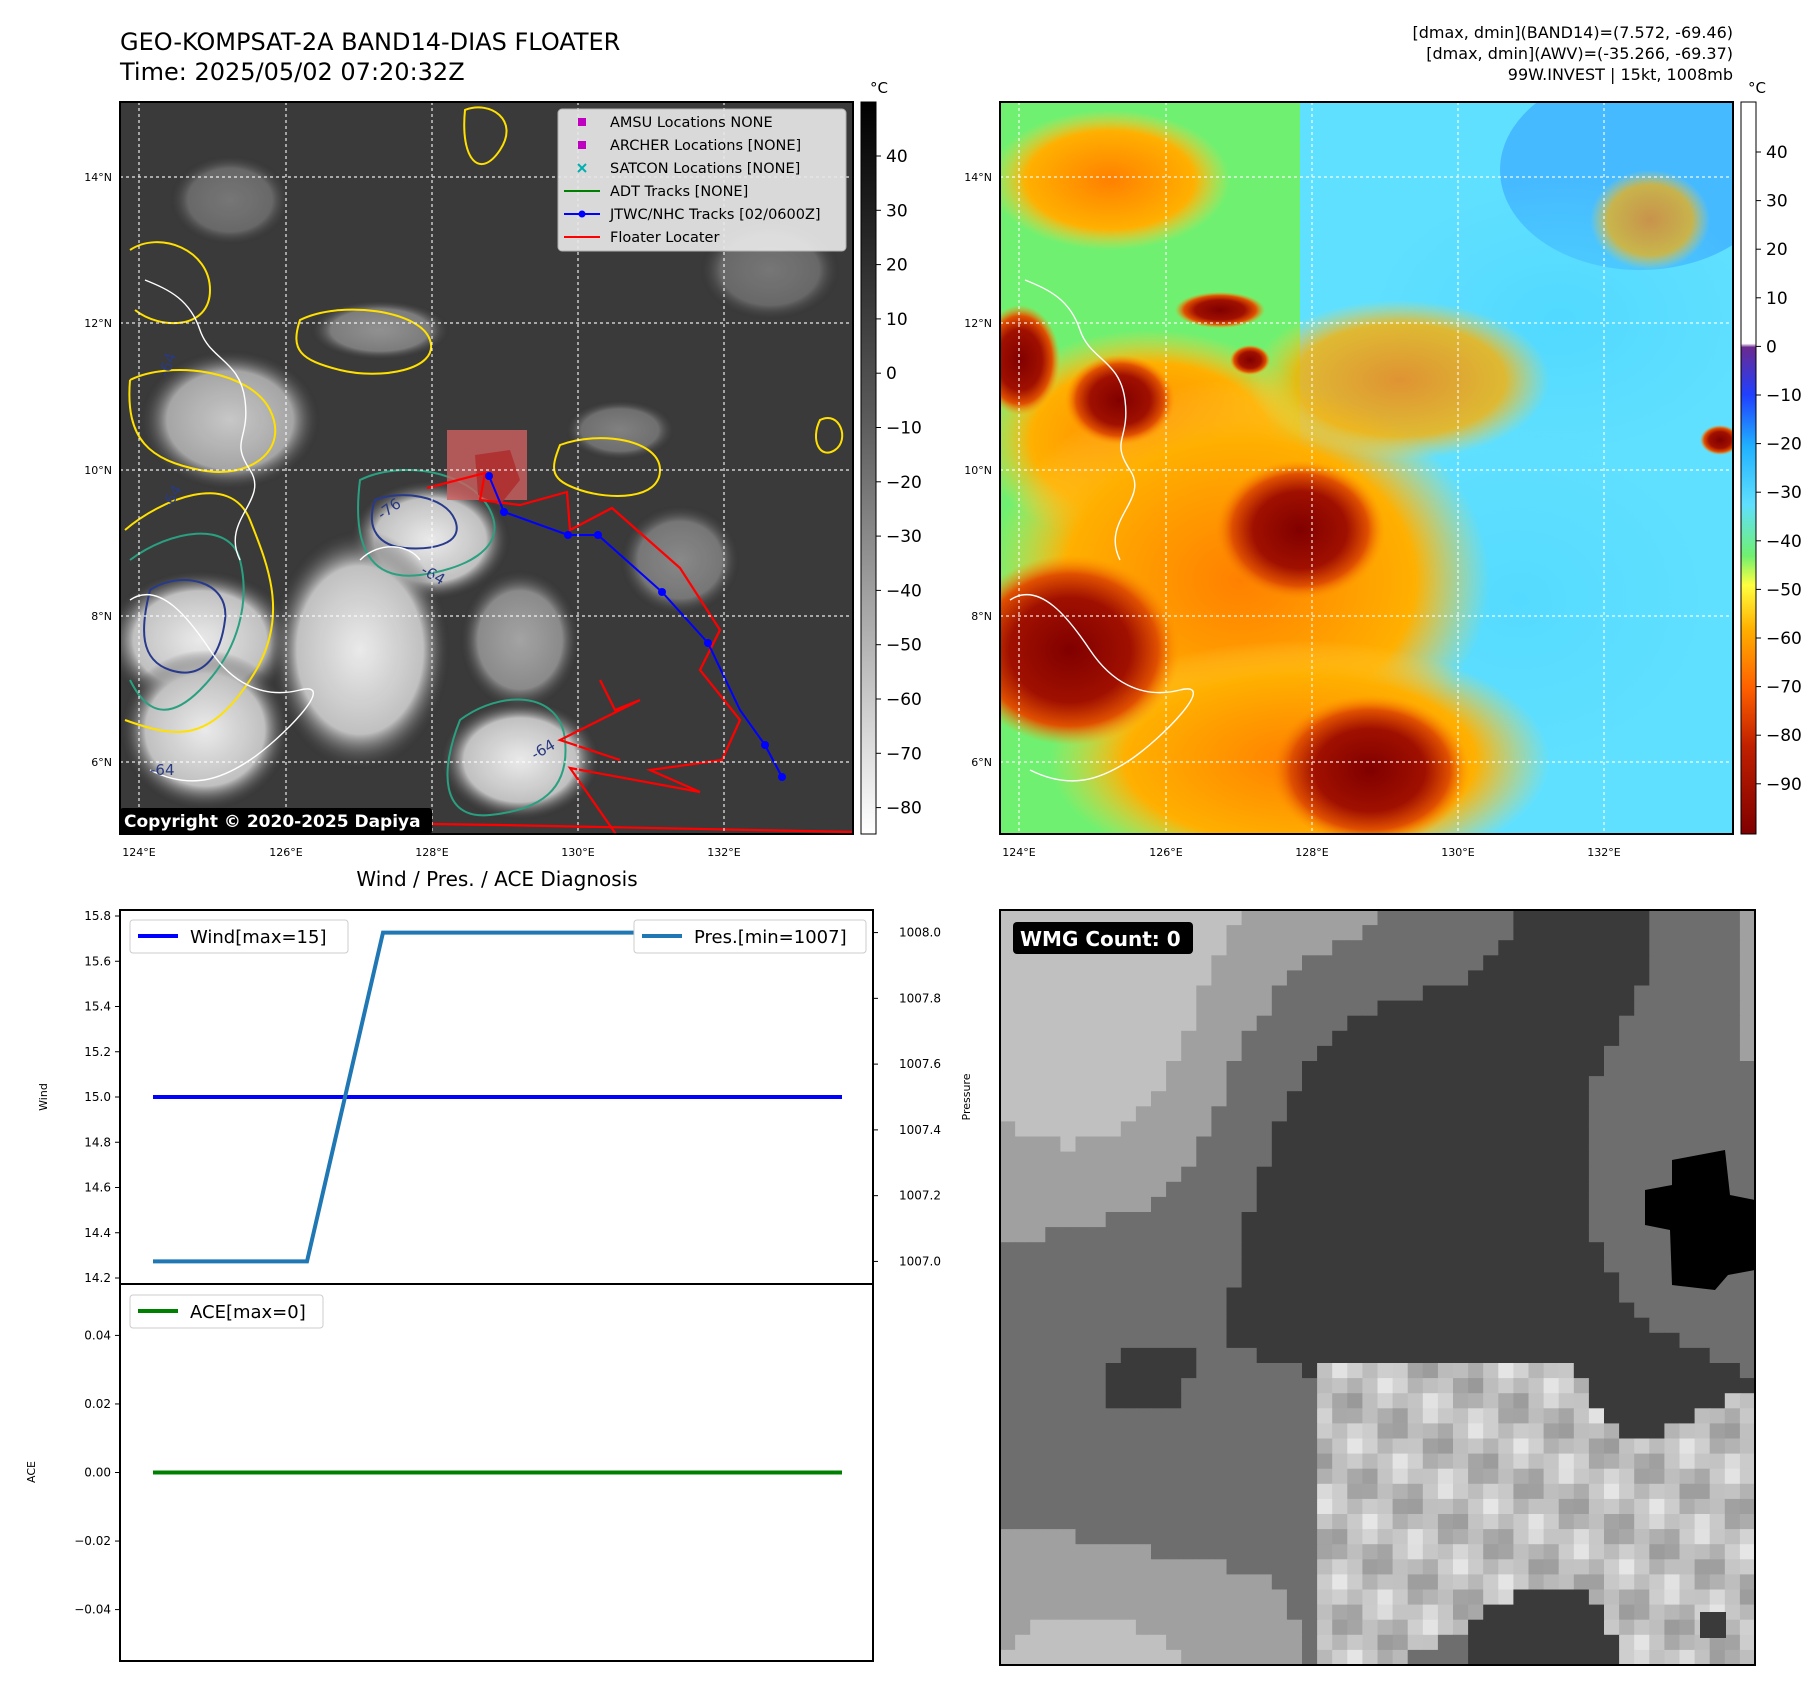 The width and height of the screenshot is (1813, 1690). What do you see at coordinates (43, 1097) in the screenshot?
I see `wind-axis-label: Wind` at bounding box center [43, 1097].